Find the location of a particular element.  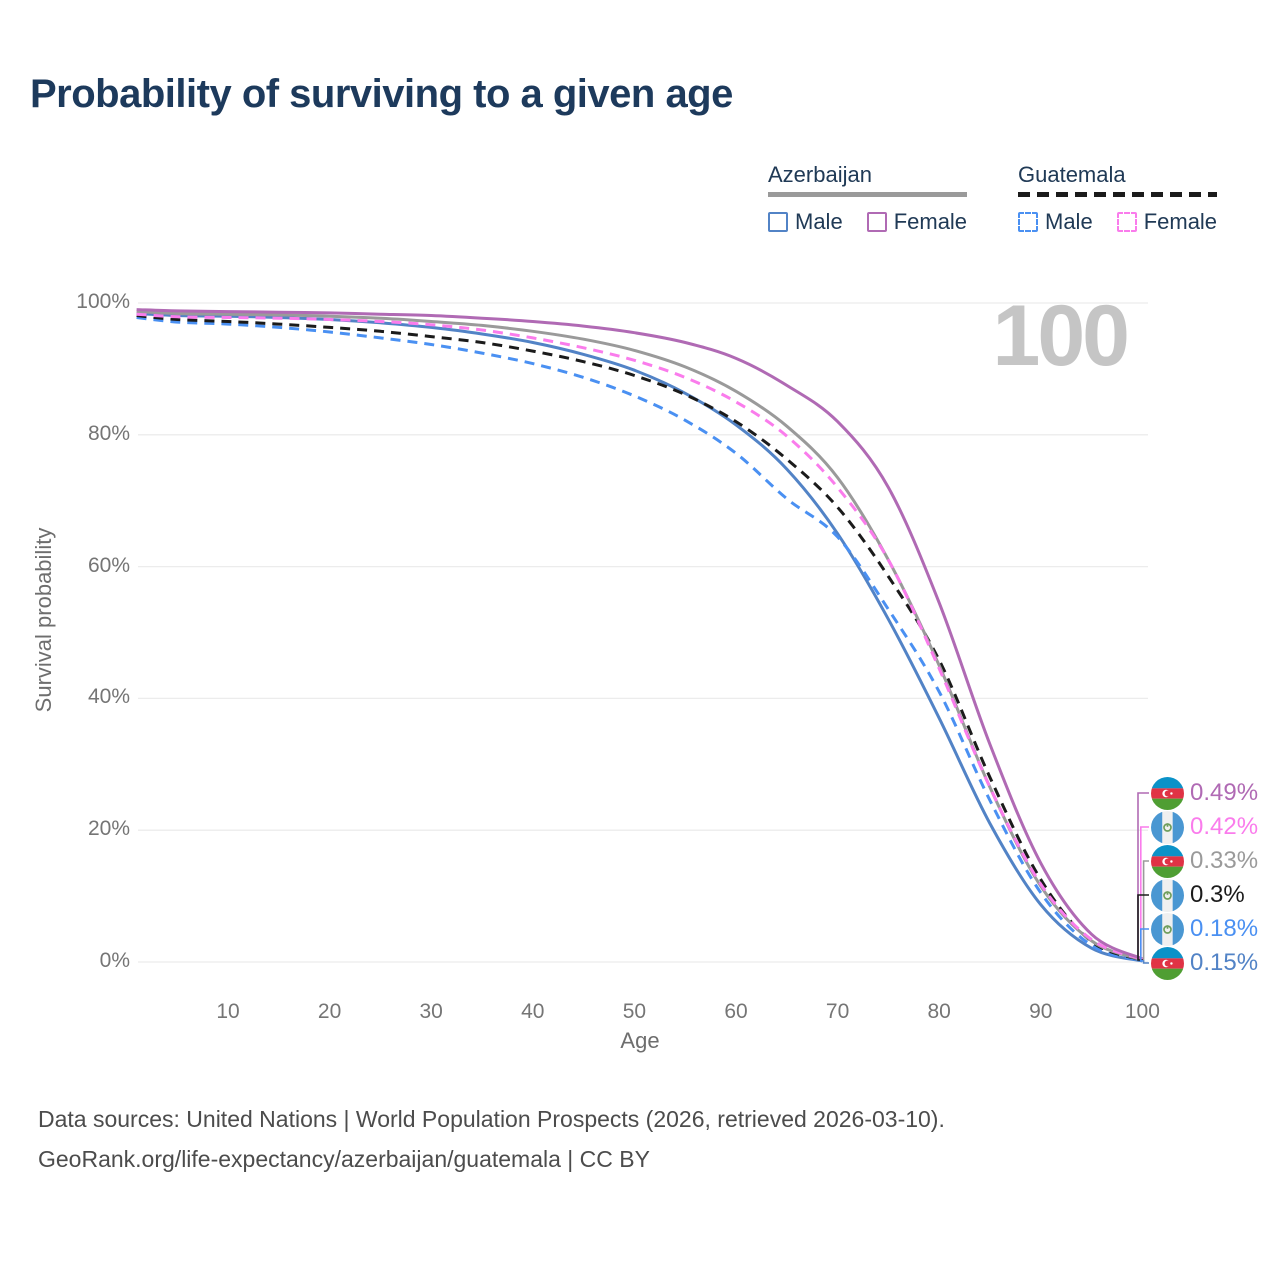

x-tick-label: 50 is located at coordinates (634, 1011).